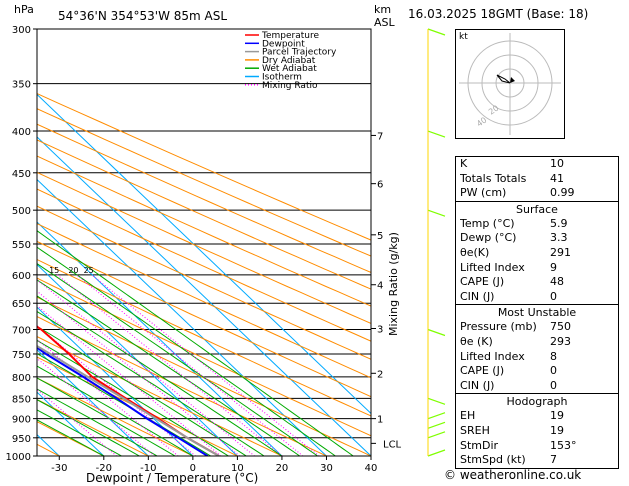  What do you see at coordinates (380, 374) in the screenshot?
I see `km-tick-label: 2` at bounding box center [380, 374].